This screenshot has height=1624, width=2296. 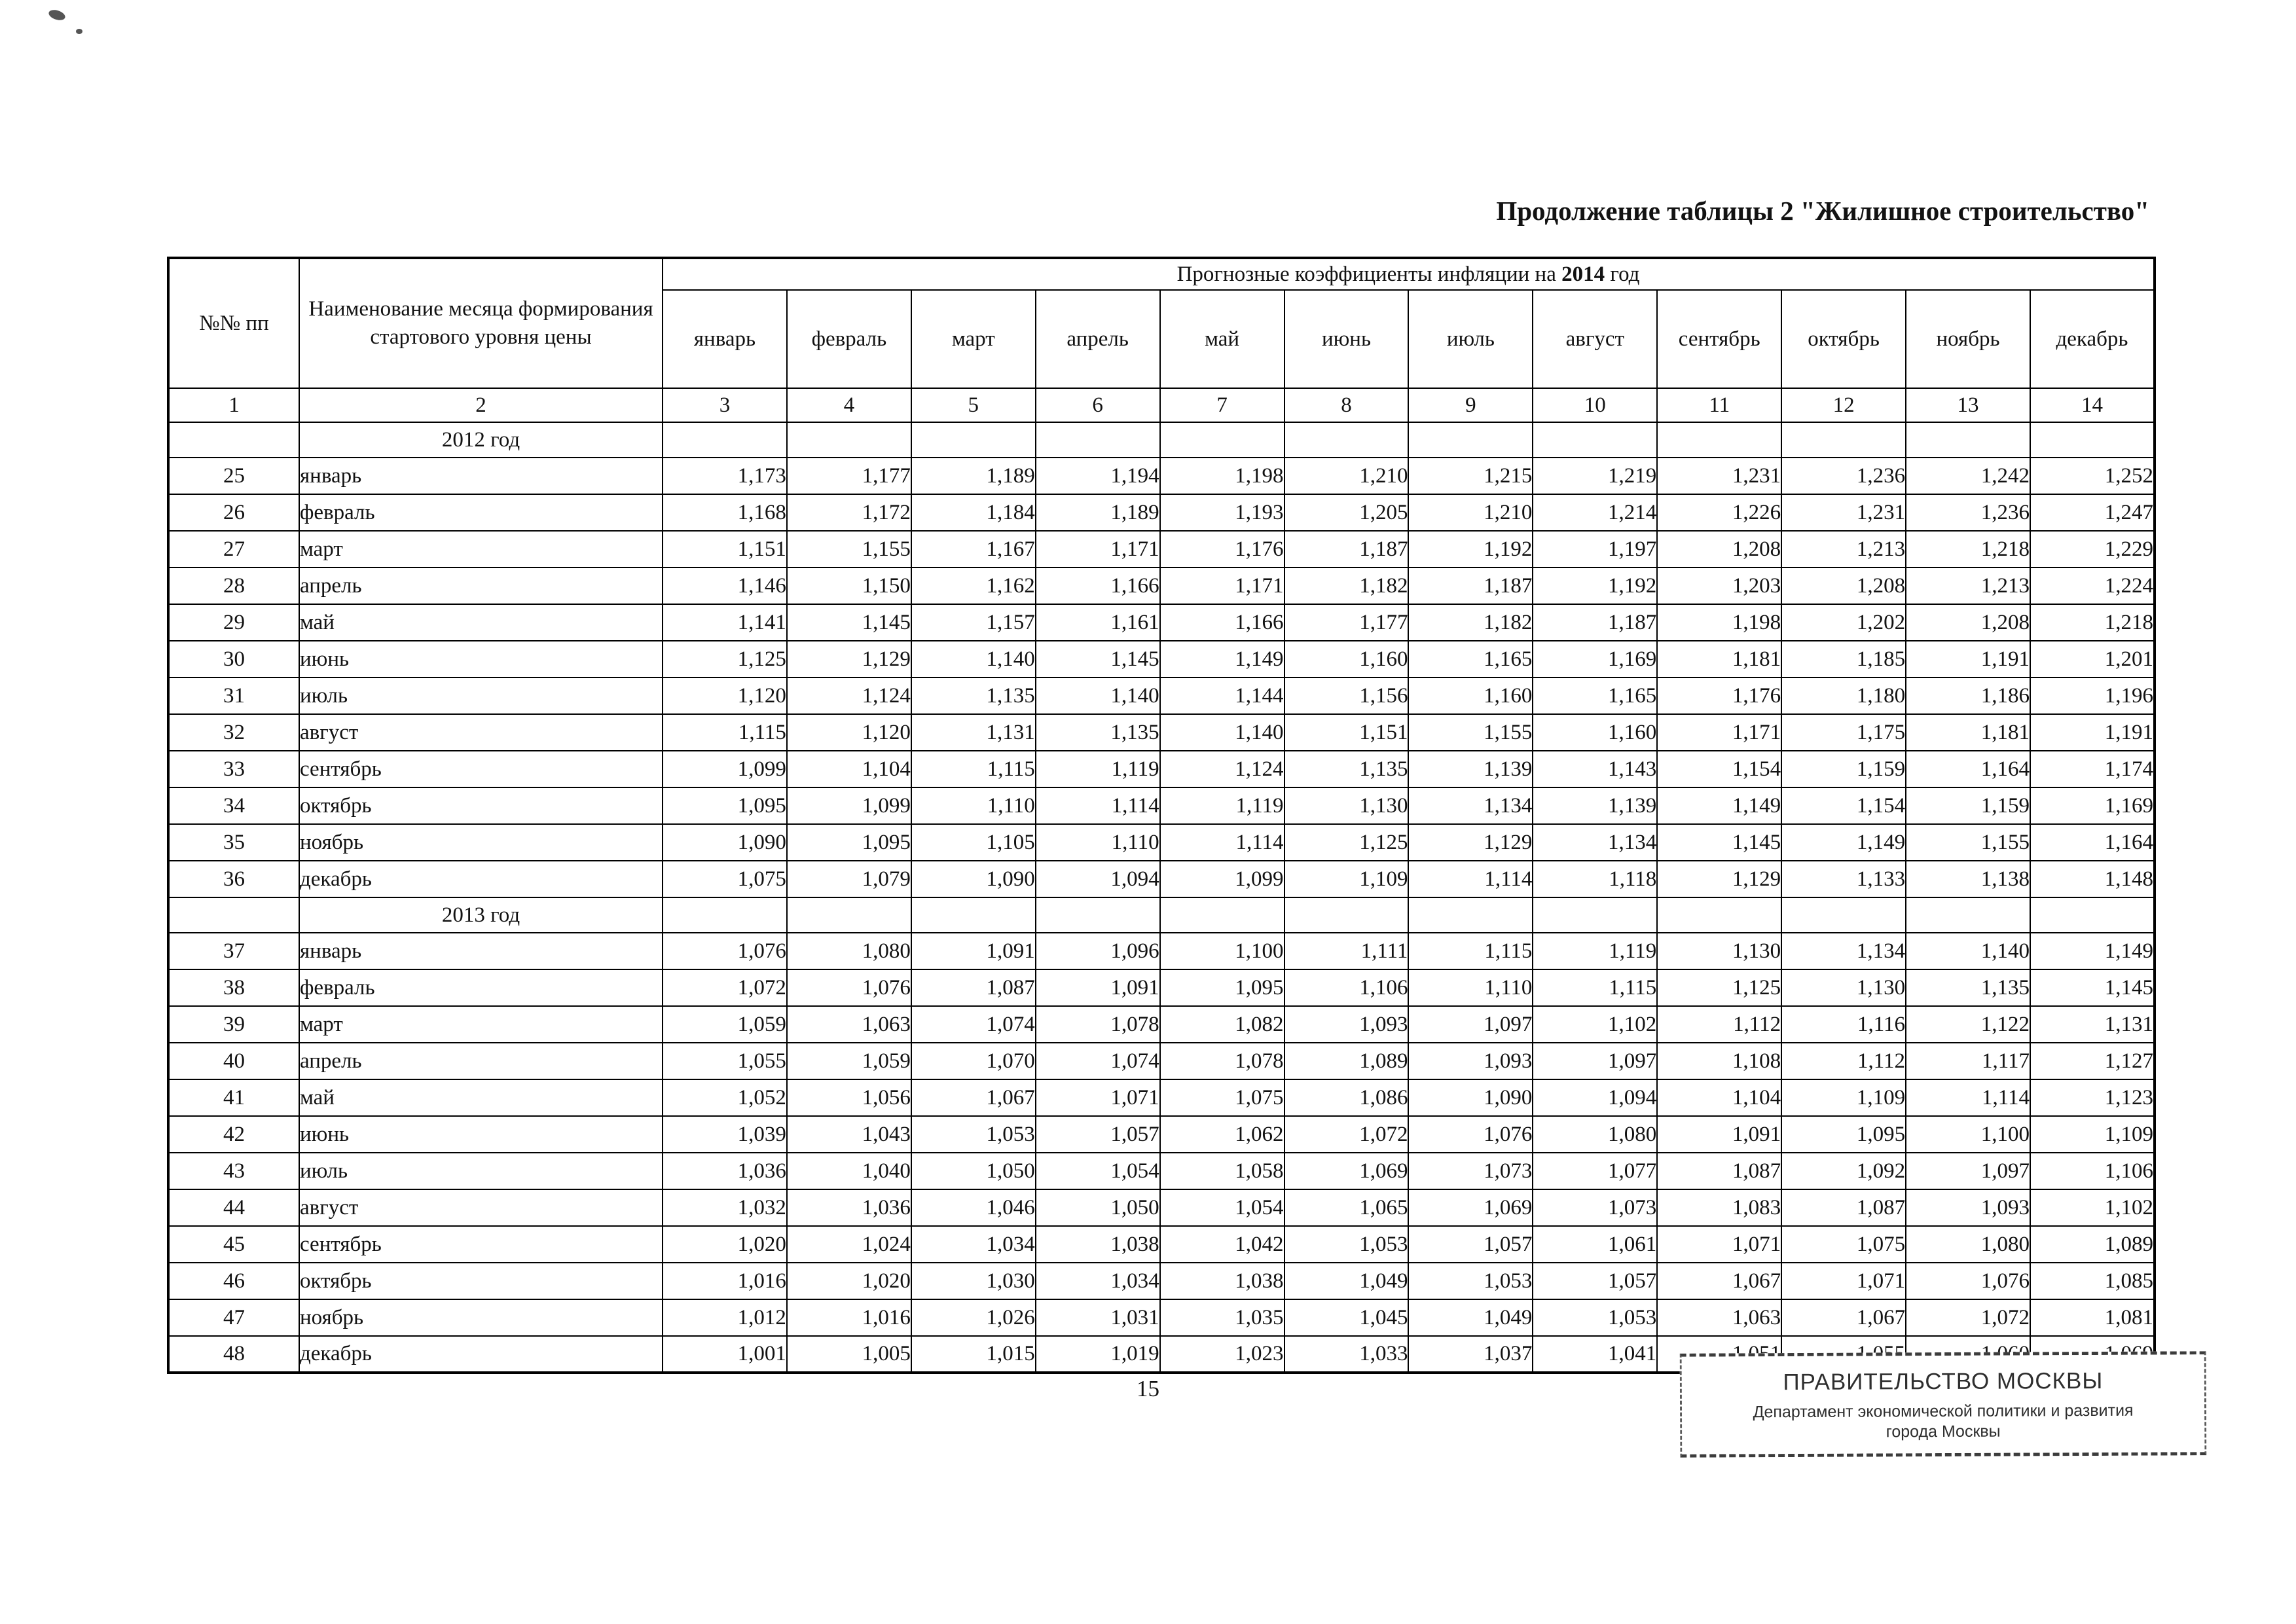 I want to click on coefficient-cell: 1,151, so click(x=725, y=549).